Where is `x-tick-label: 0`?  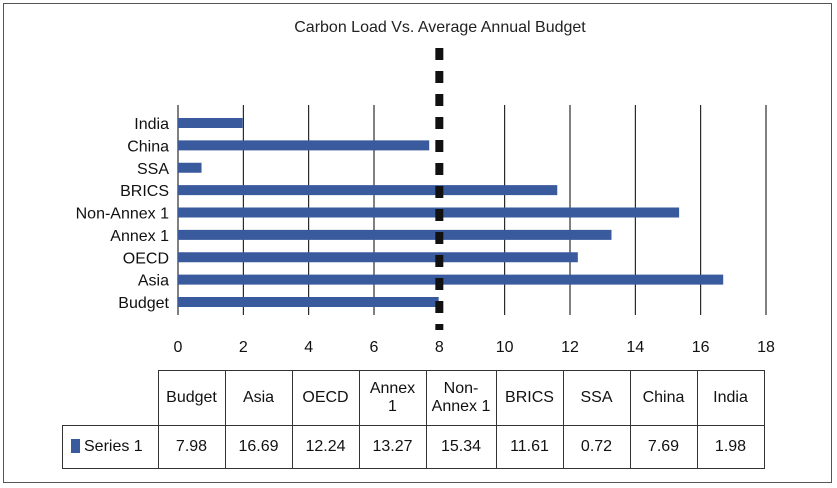
x-tick-label: 0 is located at coordinates (178, 347).